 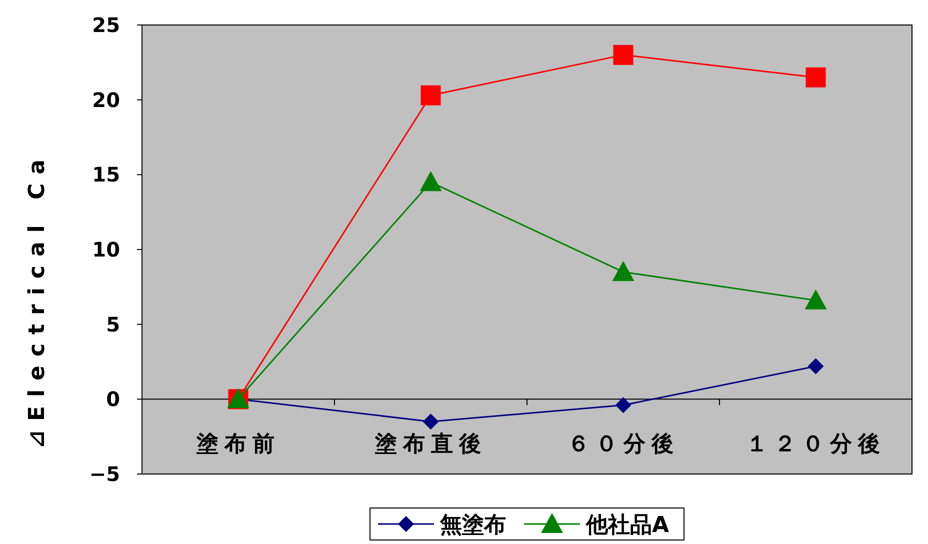 What do you see at coordinates (37, 299) in the screenshot?
I see `y-axis-title: ⊿Electrical Ca` at bounding box center [37, 299].